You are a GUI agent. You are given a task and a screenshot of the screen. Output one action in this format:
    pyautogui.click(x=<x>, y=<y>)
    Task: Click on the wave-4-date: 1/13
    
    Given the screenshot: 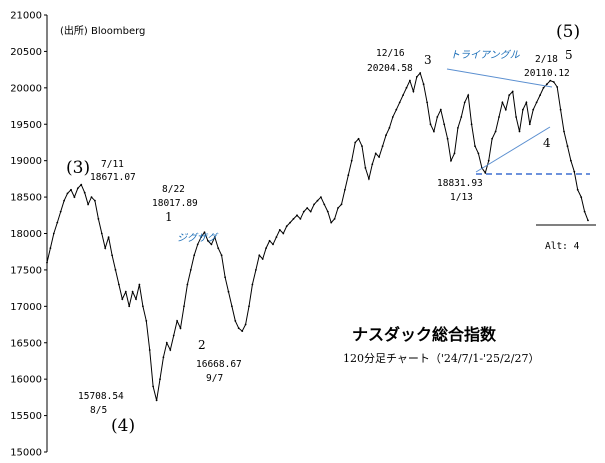 What is the action you would take?
    pyautogui.click(x=461, y=197)
    